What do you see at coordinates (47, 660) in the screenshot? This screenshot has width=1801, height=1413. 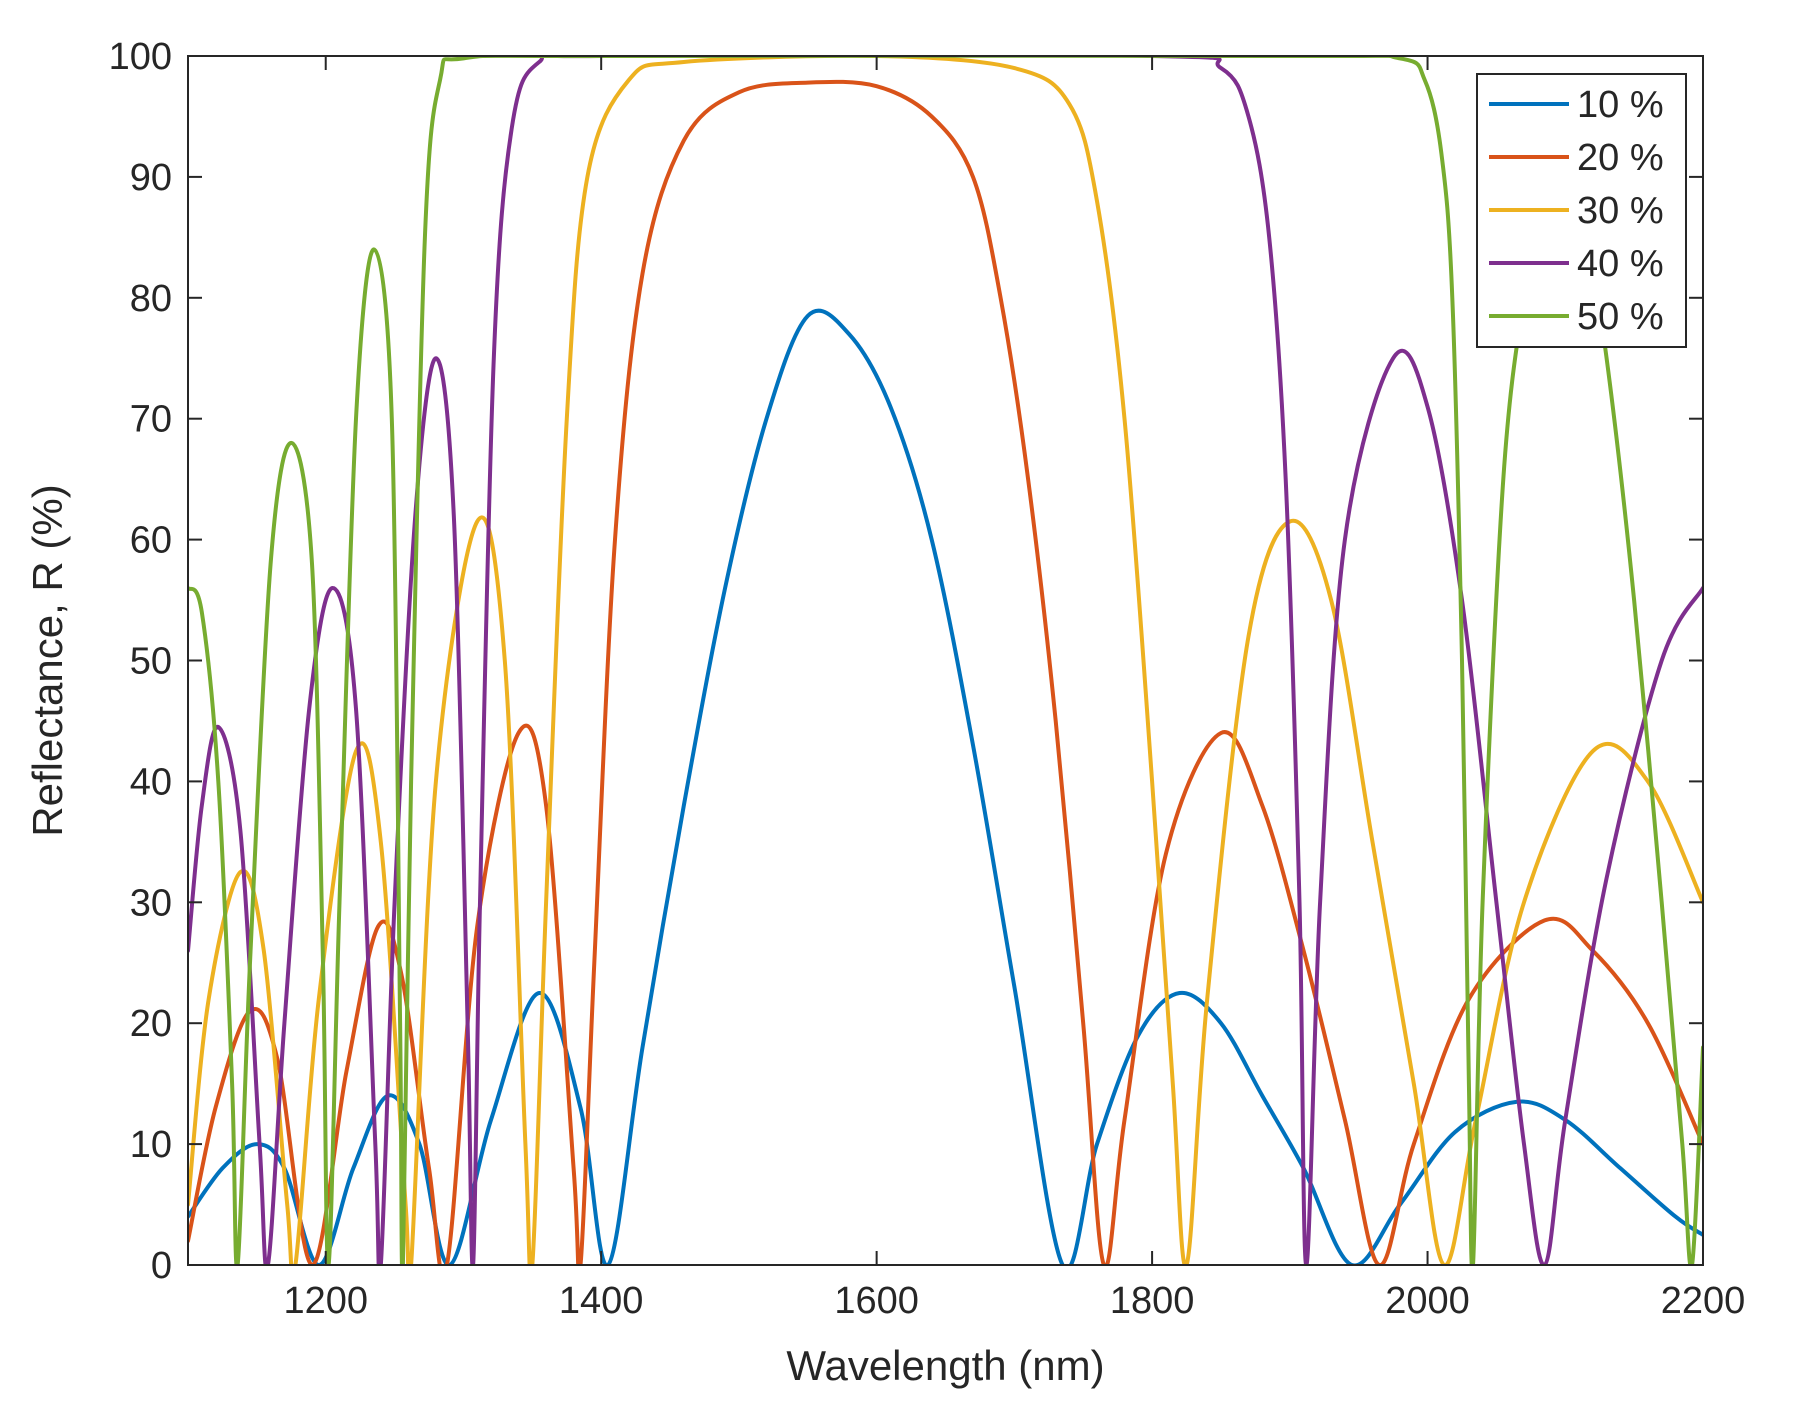 I see `y-axis-title: Reflectance, R (%)` at bounding box center [47, 660].